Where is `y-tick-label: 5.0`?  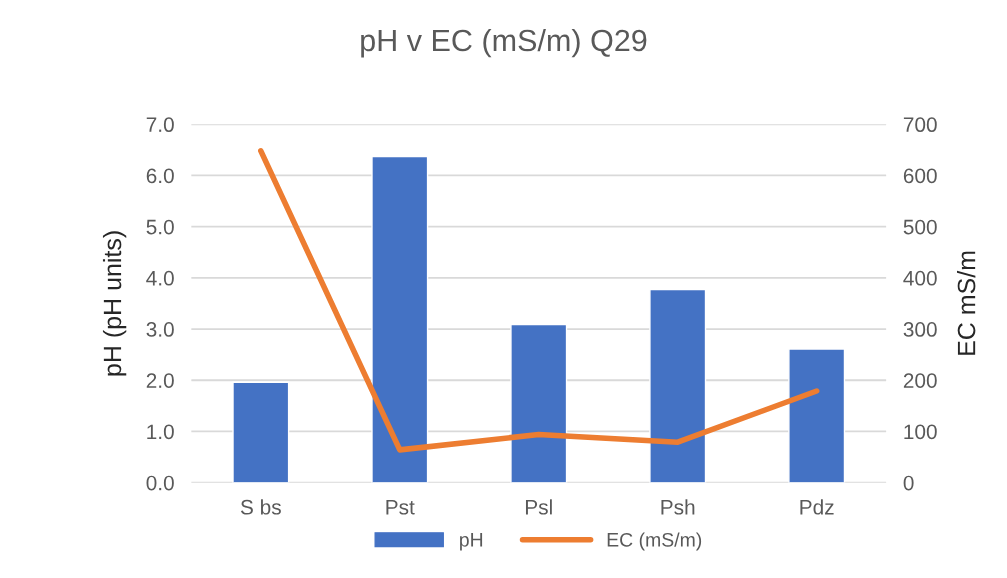
y-tick-label: 5.0 is located at coordinates (160, 227).